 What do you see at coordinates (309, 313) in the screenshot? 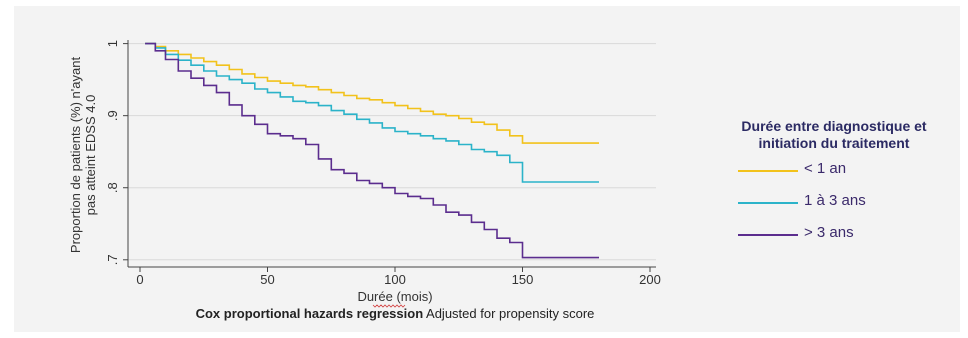
I see `caption-bold: Cox proportional hazards regression` at bounding box center [309, 313].